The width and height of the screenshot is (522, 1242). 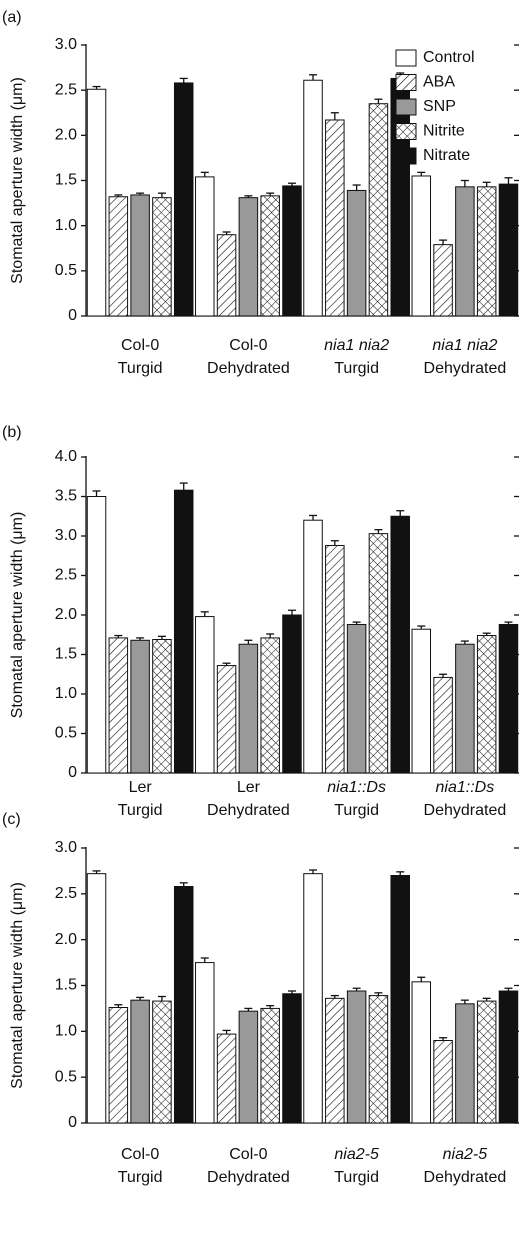 What do you see at coordinates (439, 82) in the screenshot?
I see `legend-label: ABA` at bounding box center [439, 82].